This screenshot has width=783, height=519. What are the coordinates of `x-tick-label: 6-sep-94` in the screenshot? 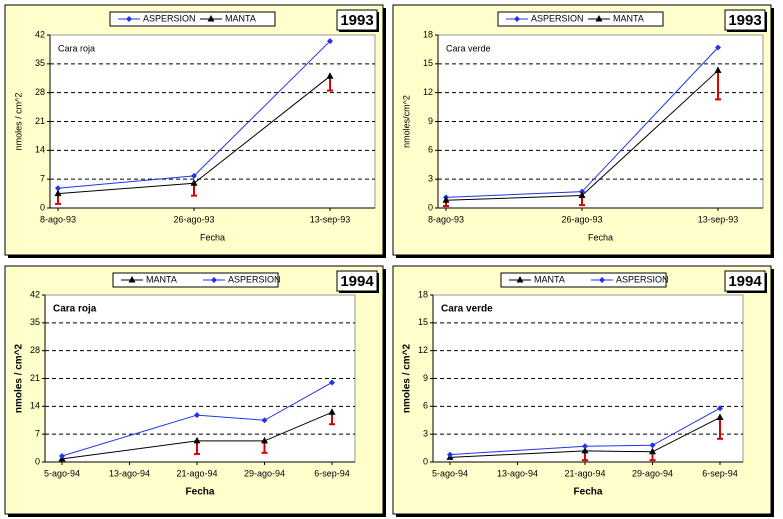 It's located at (332, 473).